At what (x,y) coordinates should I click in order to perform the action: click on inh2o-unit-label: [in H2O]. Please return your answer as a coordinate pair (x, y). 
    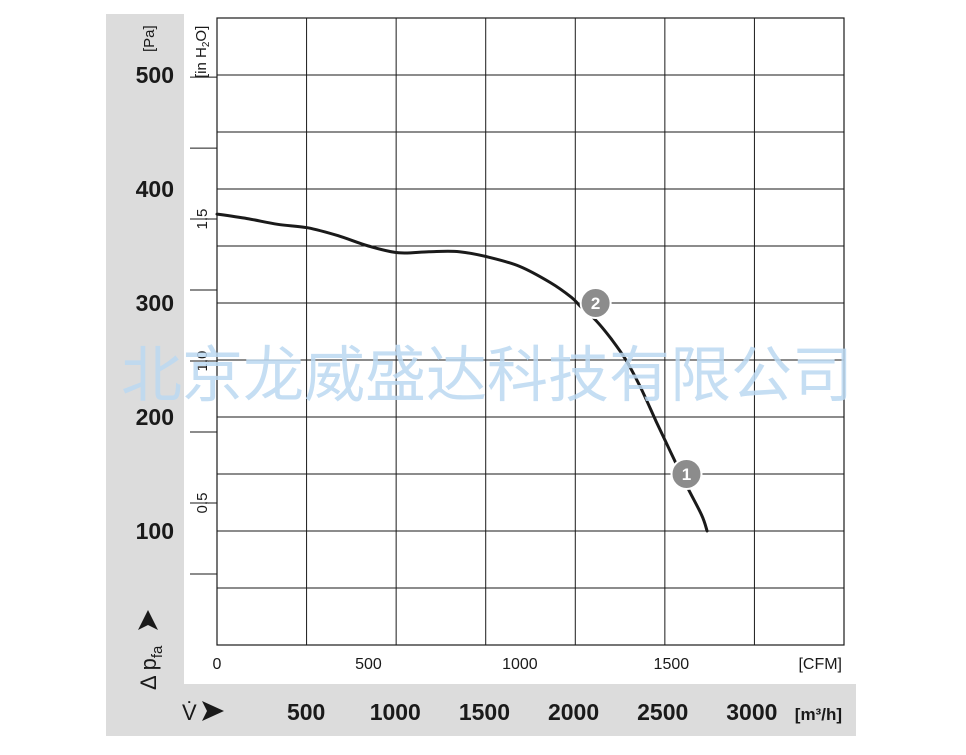
    Looking at the image, I should click on (202, 52).